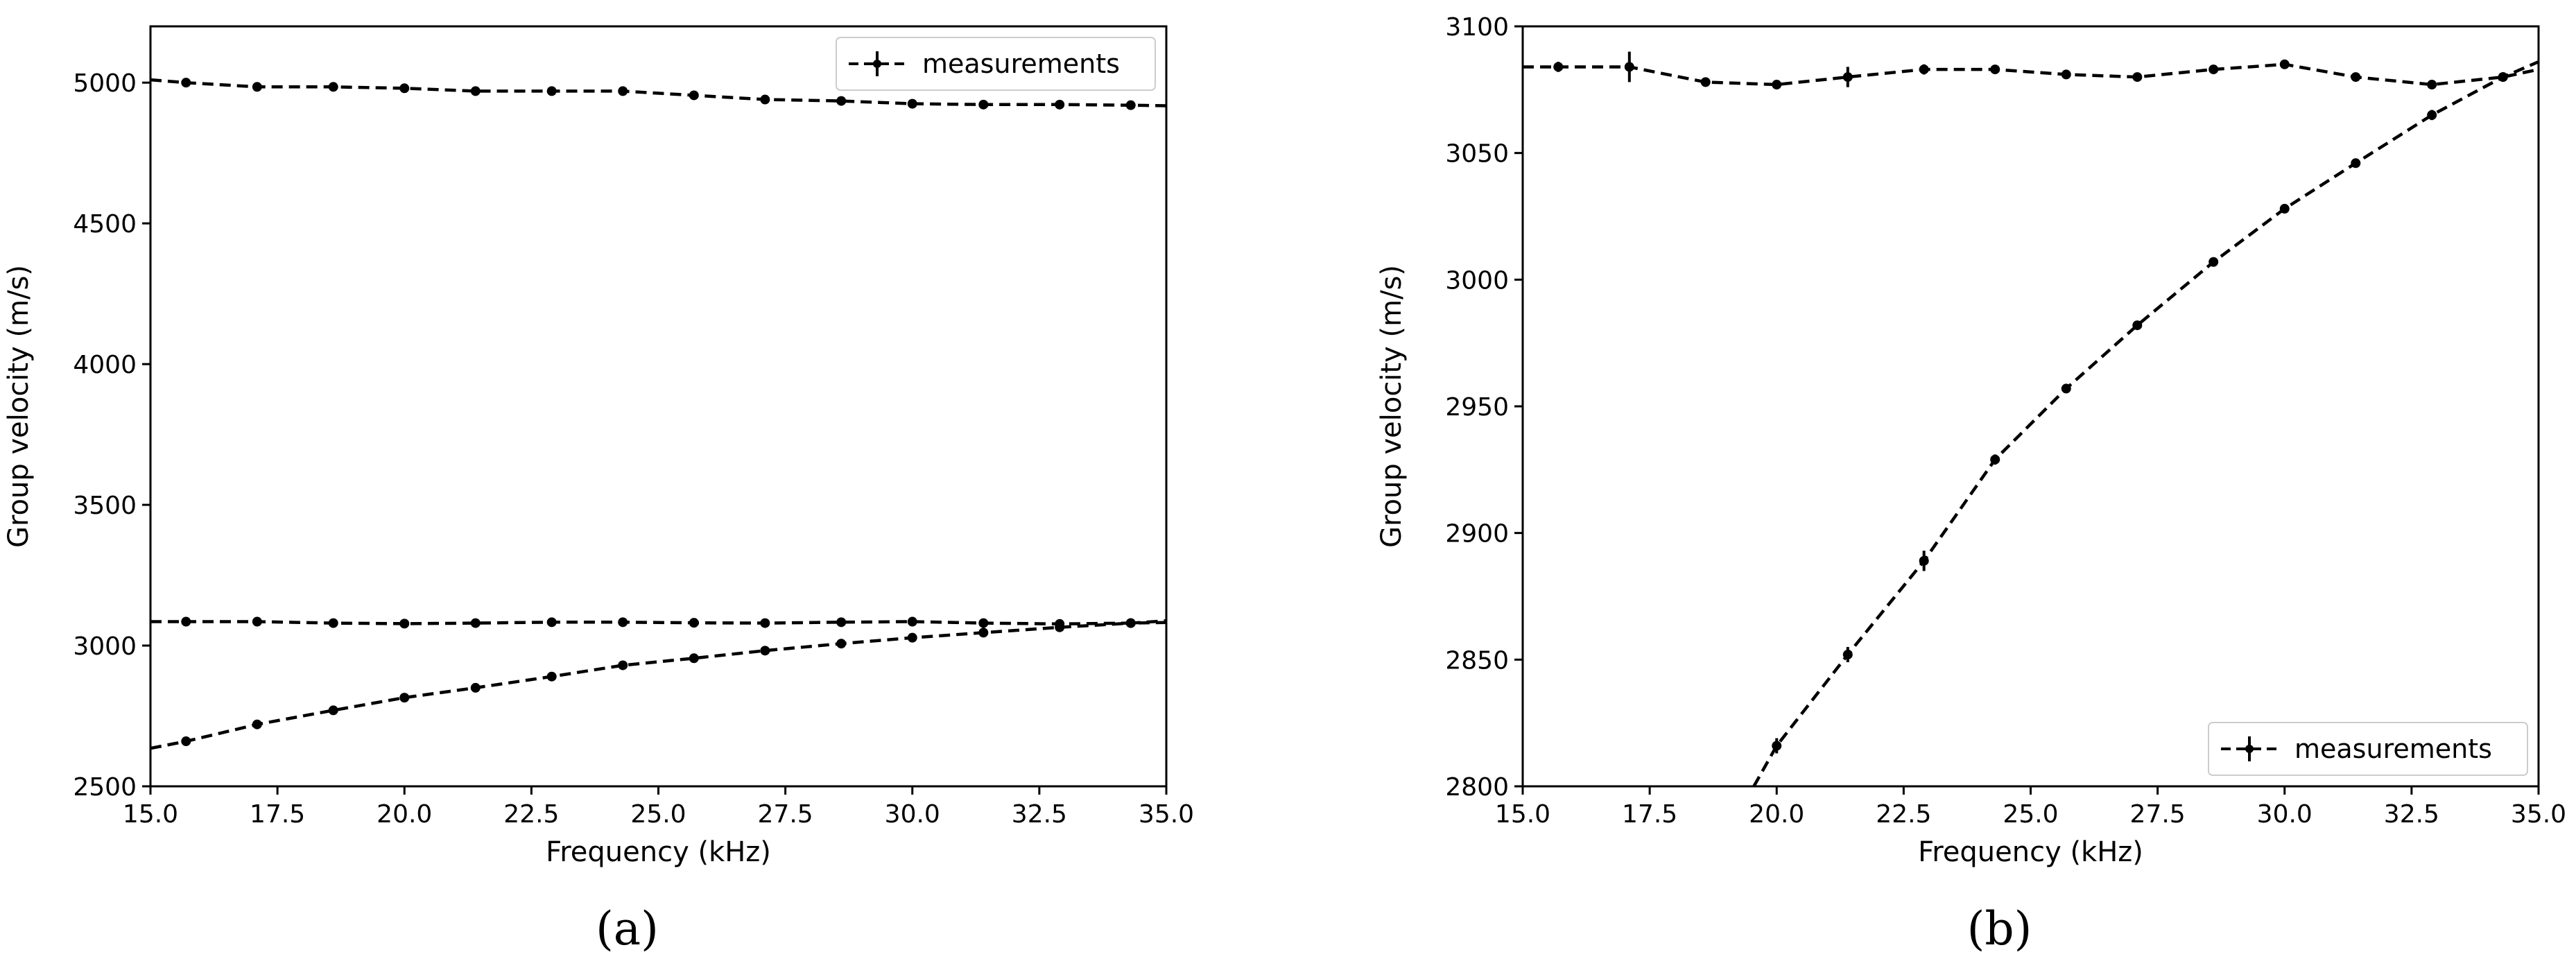 The image size is (2576, 977). I want to click on x-axis-ticks-b: 15.0 17.5 20.0 22.5 25.0 27.5 30.0 32.5 35.0, so click(2030, 807).